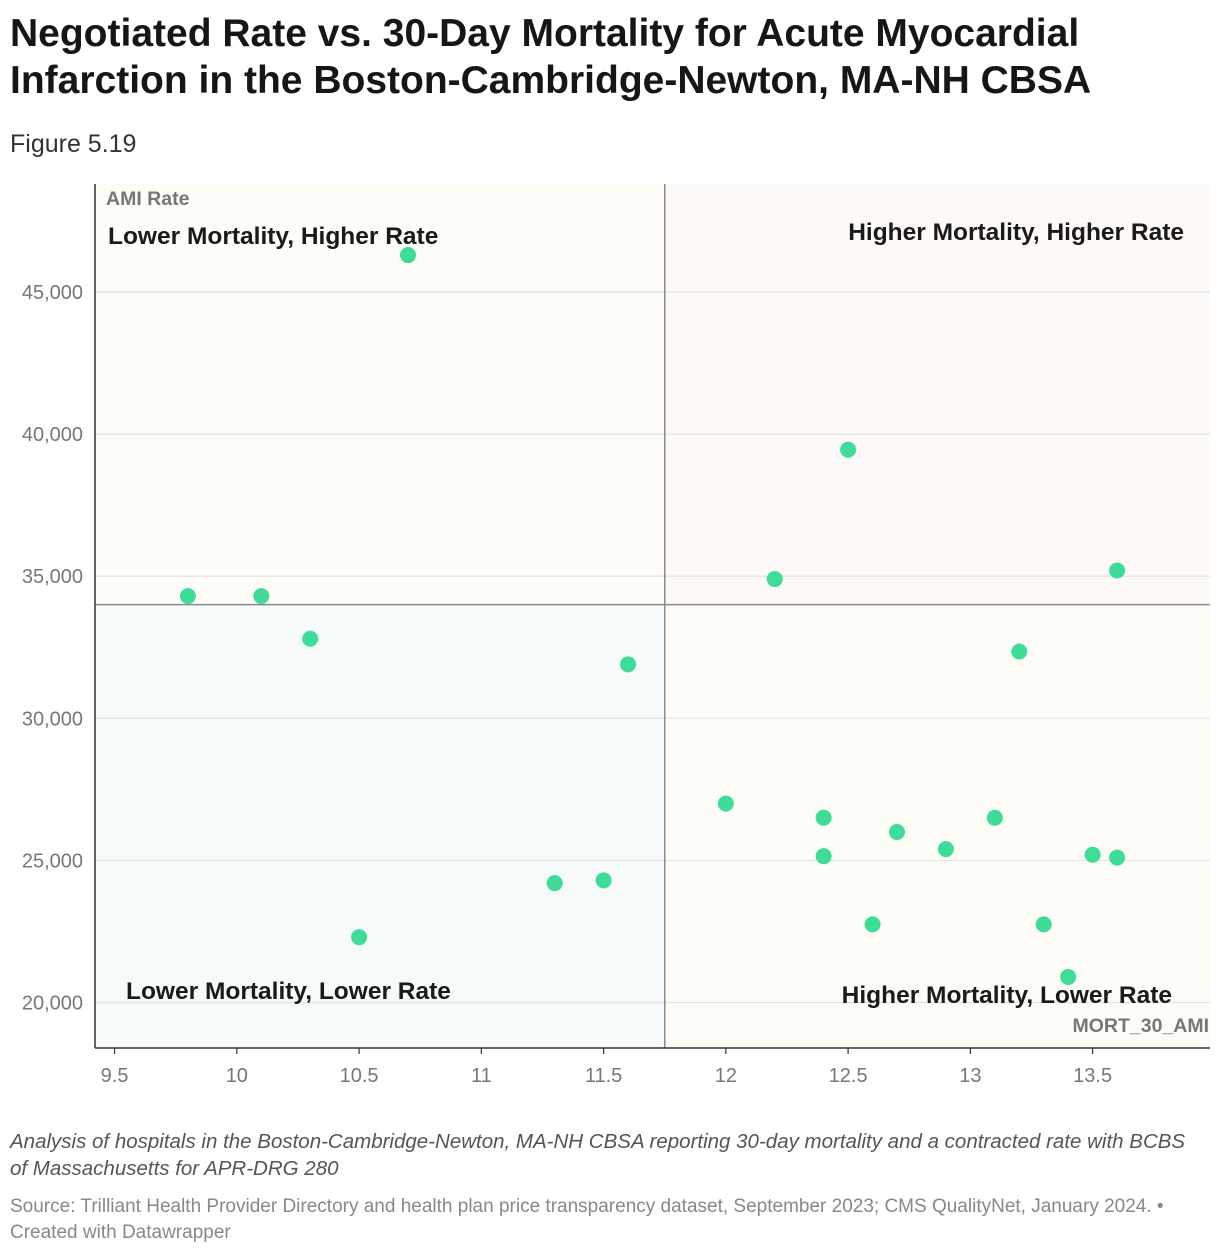 The image size is (1220, 1256). What do you see at coordinates (1092, 1076) in the screenshot?
I see `x-tick-label: 13.5` at bounding box center [1092, 1076].